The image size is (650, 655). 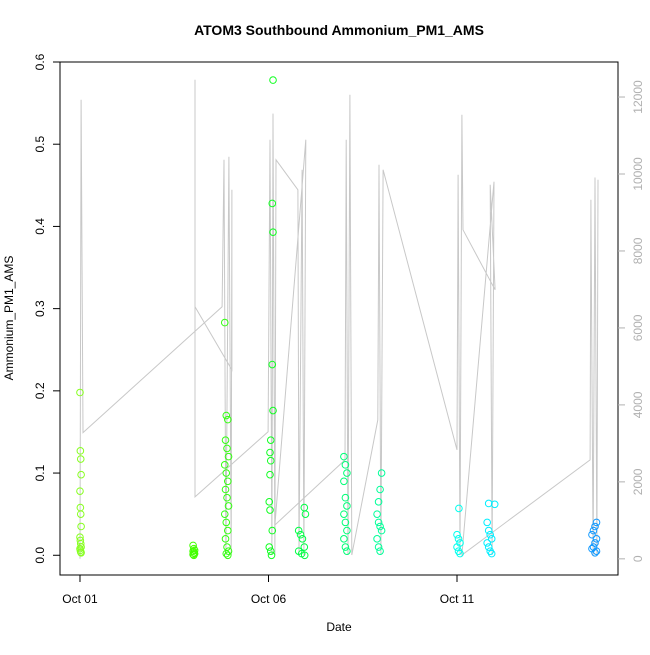 I want to click on x-axis-label: Date, so click(x=339, y=627).